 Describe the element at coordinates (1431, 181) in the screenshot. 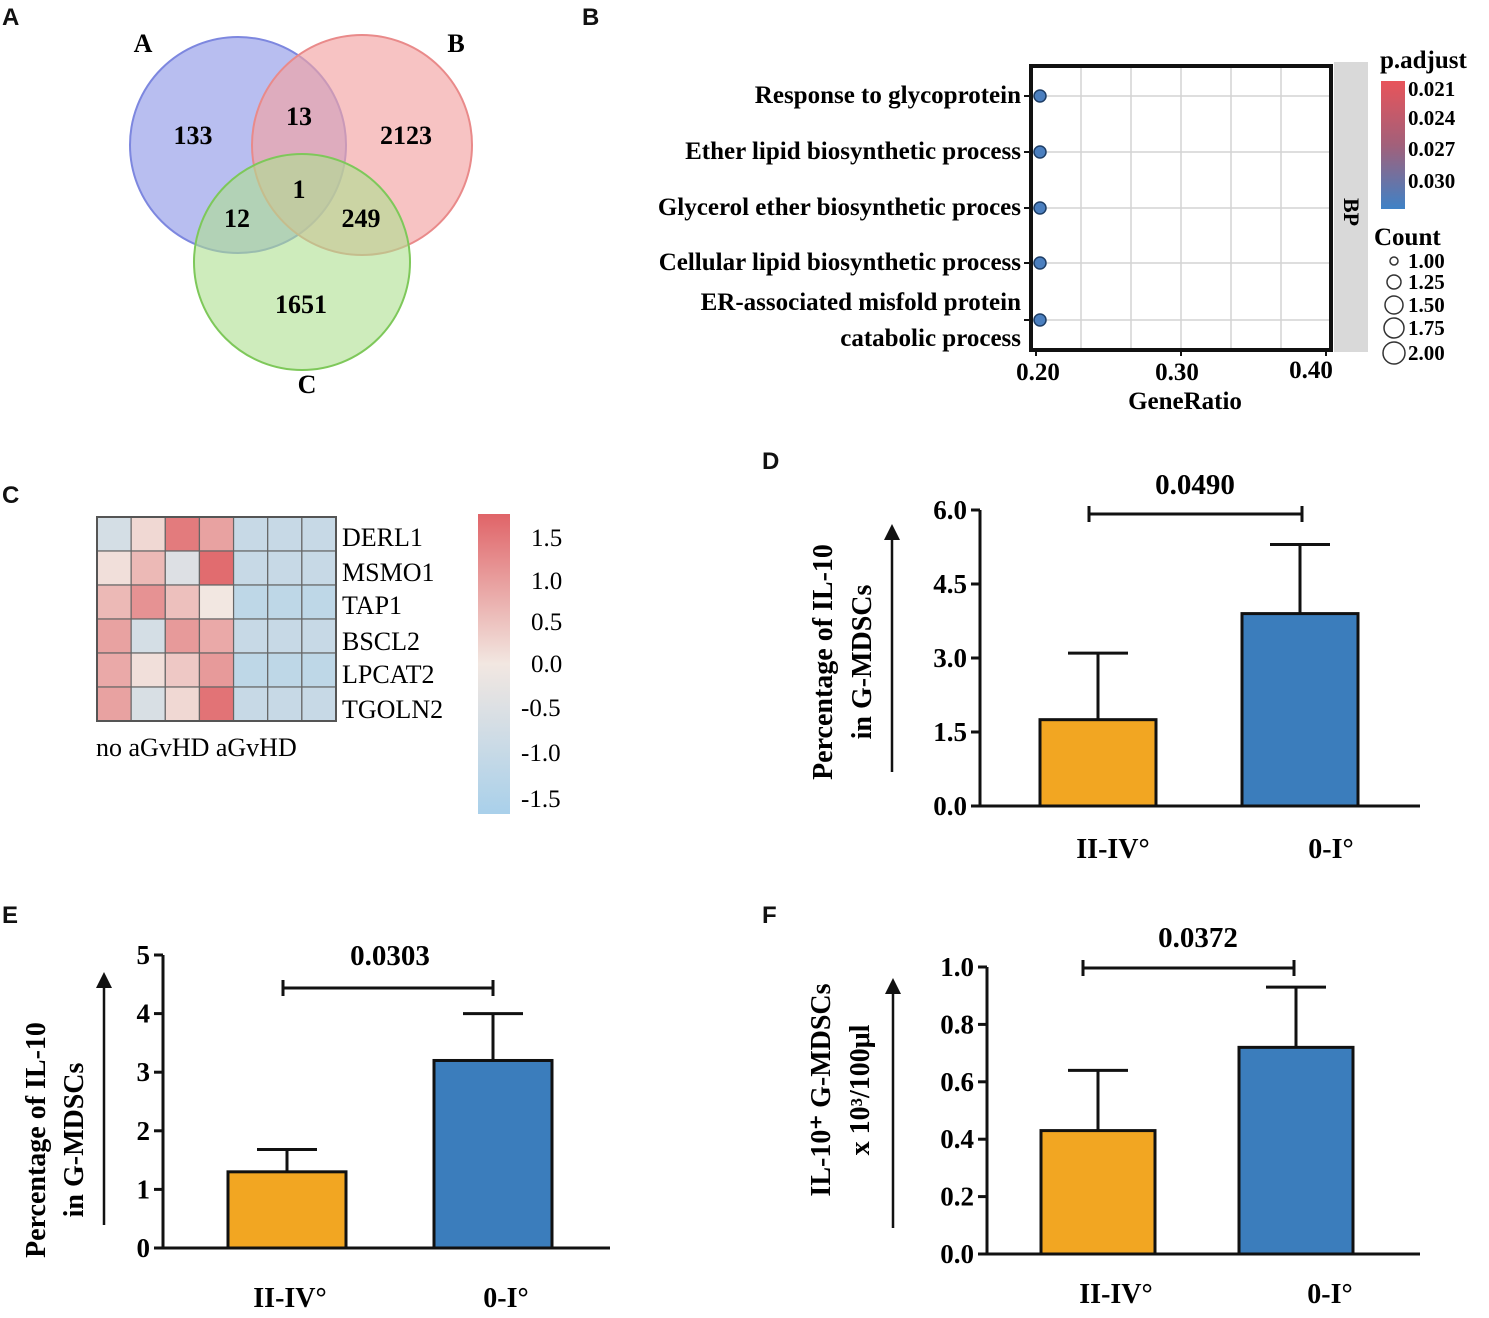

I see `color-legend-tick-4: 0.030` at that location.